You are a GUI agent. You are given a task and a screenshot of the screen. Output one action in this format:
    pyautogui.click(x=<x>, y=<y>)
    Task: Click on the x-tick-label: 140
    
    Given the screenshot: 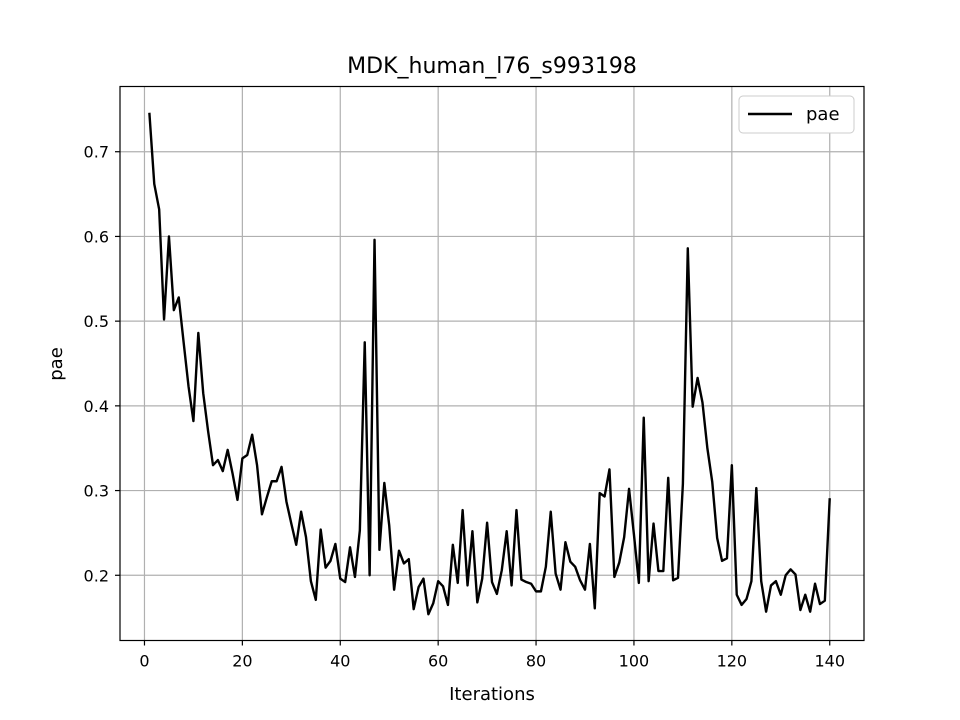 What is the action you would take?
    pyautogui.click(x=829, y=661)
    